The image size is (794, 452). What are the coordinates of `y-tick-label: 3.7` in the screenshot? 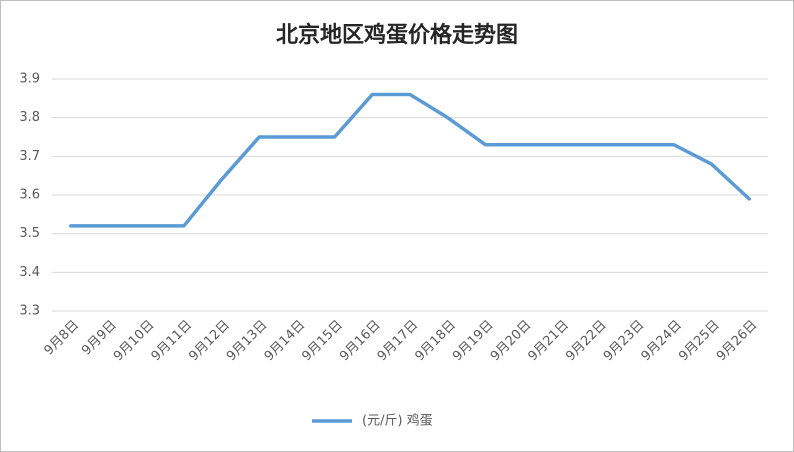 It's located at (29, 156).